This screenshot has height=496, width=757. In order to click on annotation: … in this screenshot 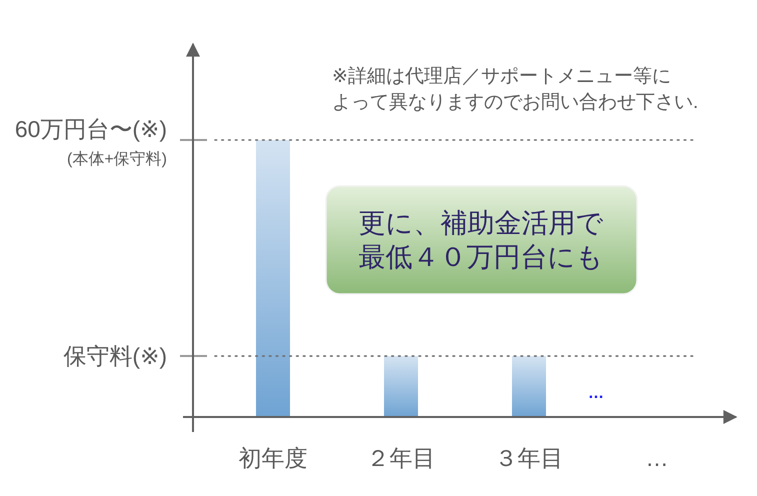, I will do `click(596, 393)`.